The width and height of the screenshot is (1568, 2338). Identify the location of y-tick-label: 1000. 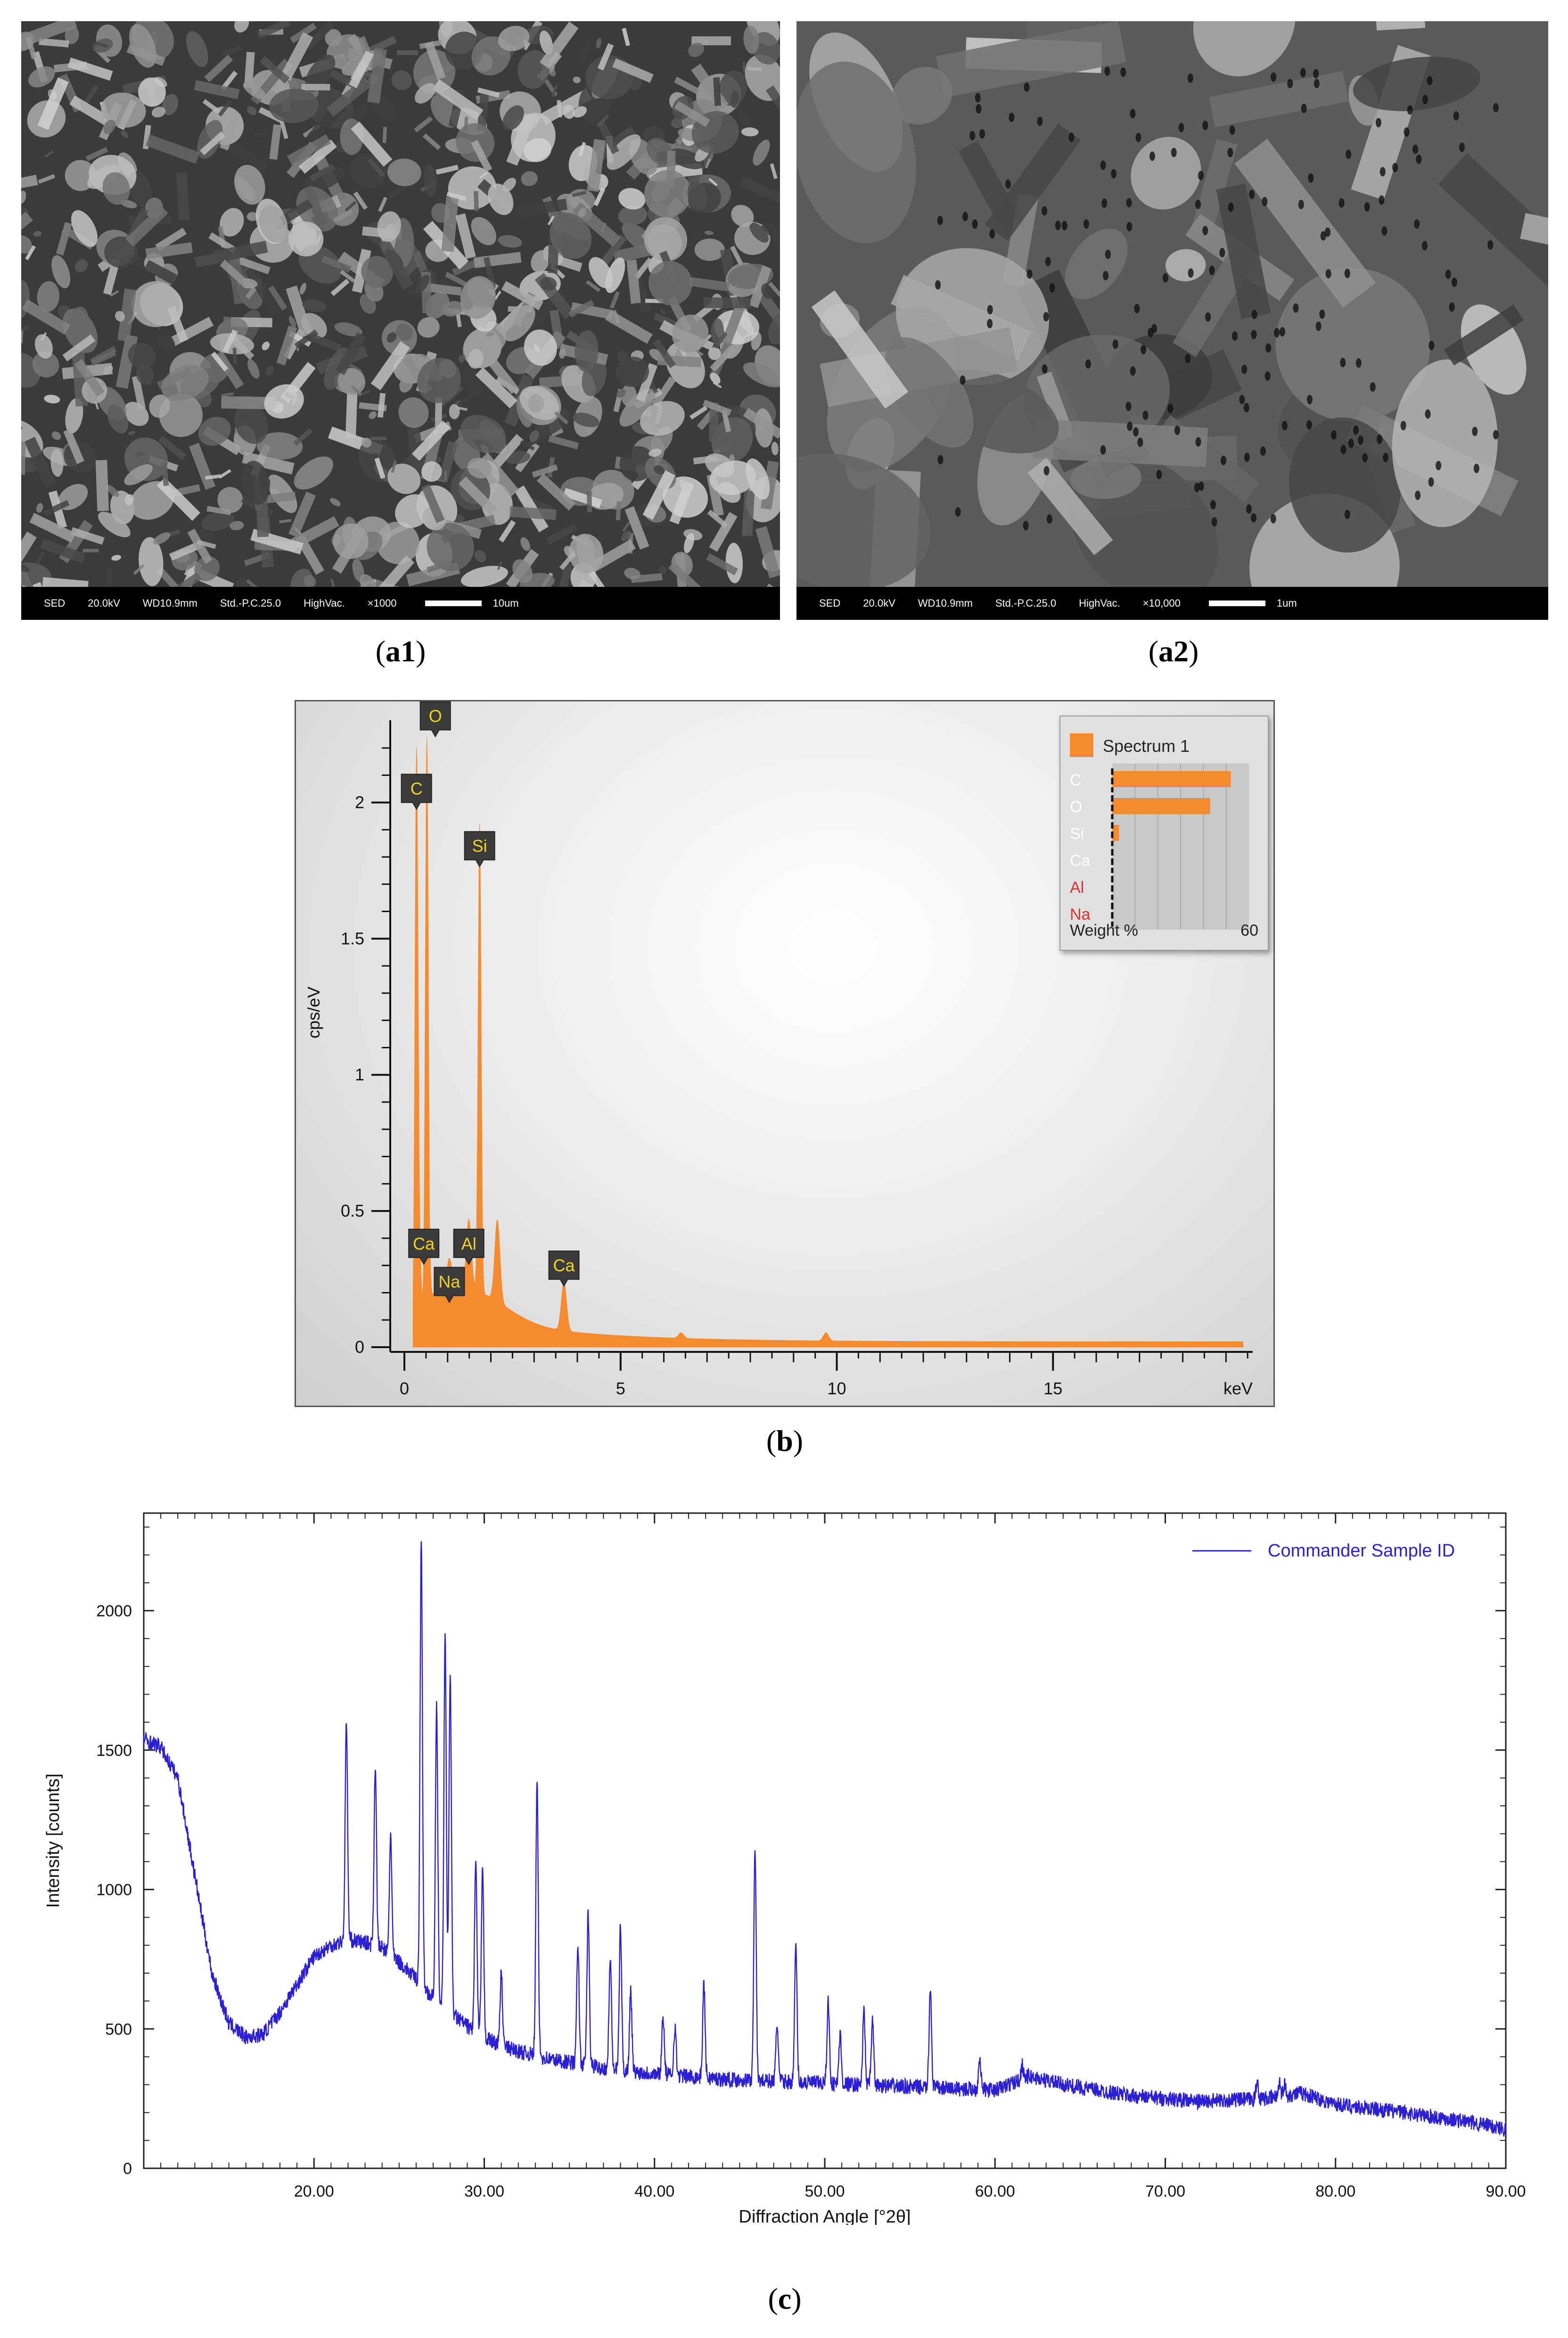
(114, 1890).